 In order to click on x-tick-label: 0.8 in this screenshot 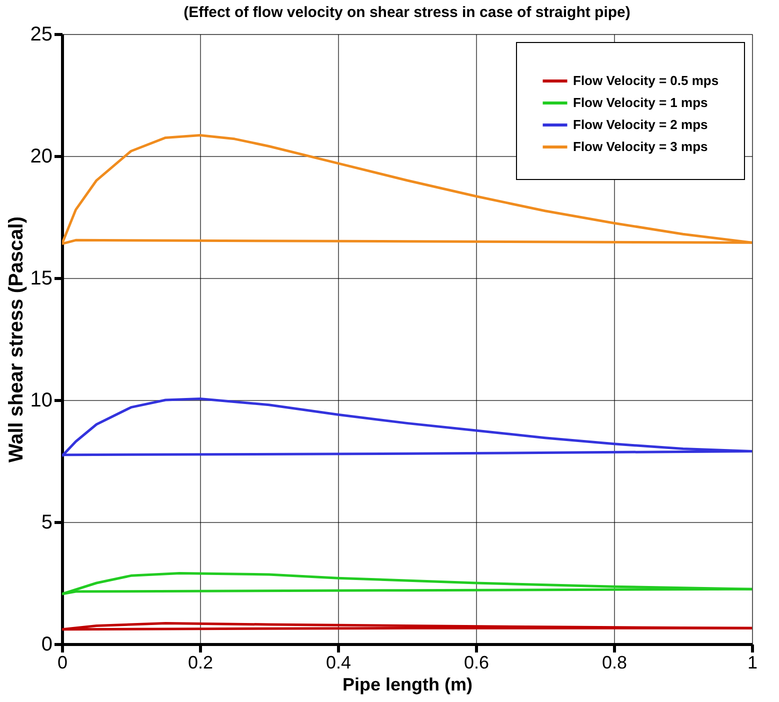, I will do `click(615, 662)`.